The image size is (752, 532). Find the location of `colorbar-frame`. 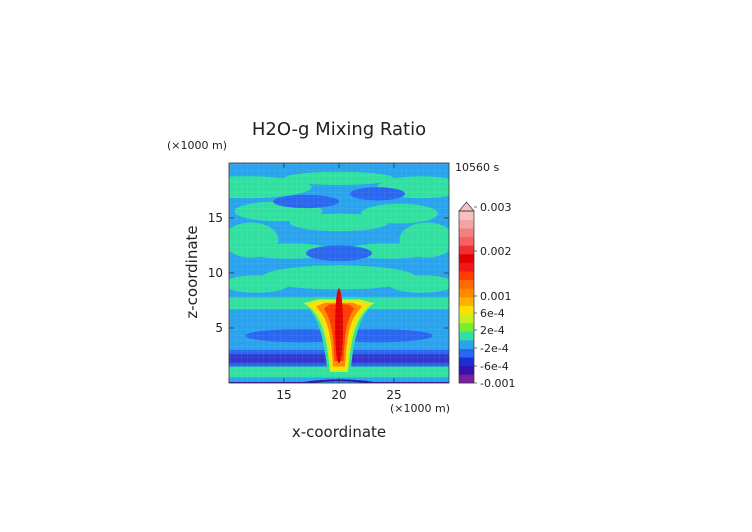

colorbar-frame is located at coordinates (466, 297).